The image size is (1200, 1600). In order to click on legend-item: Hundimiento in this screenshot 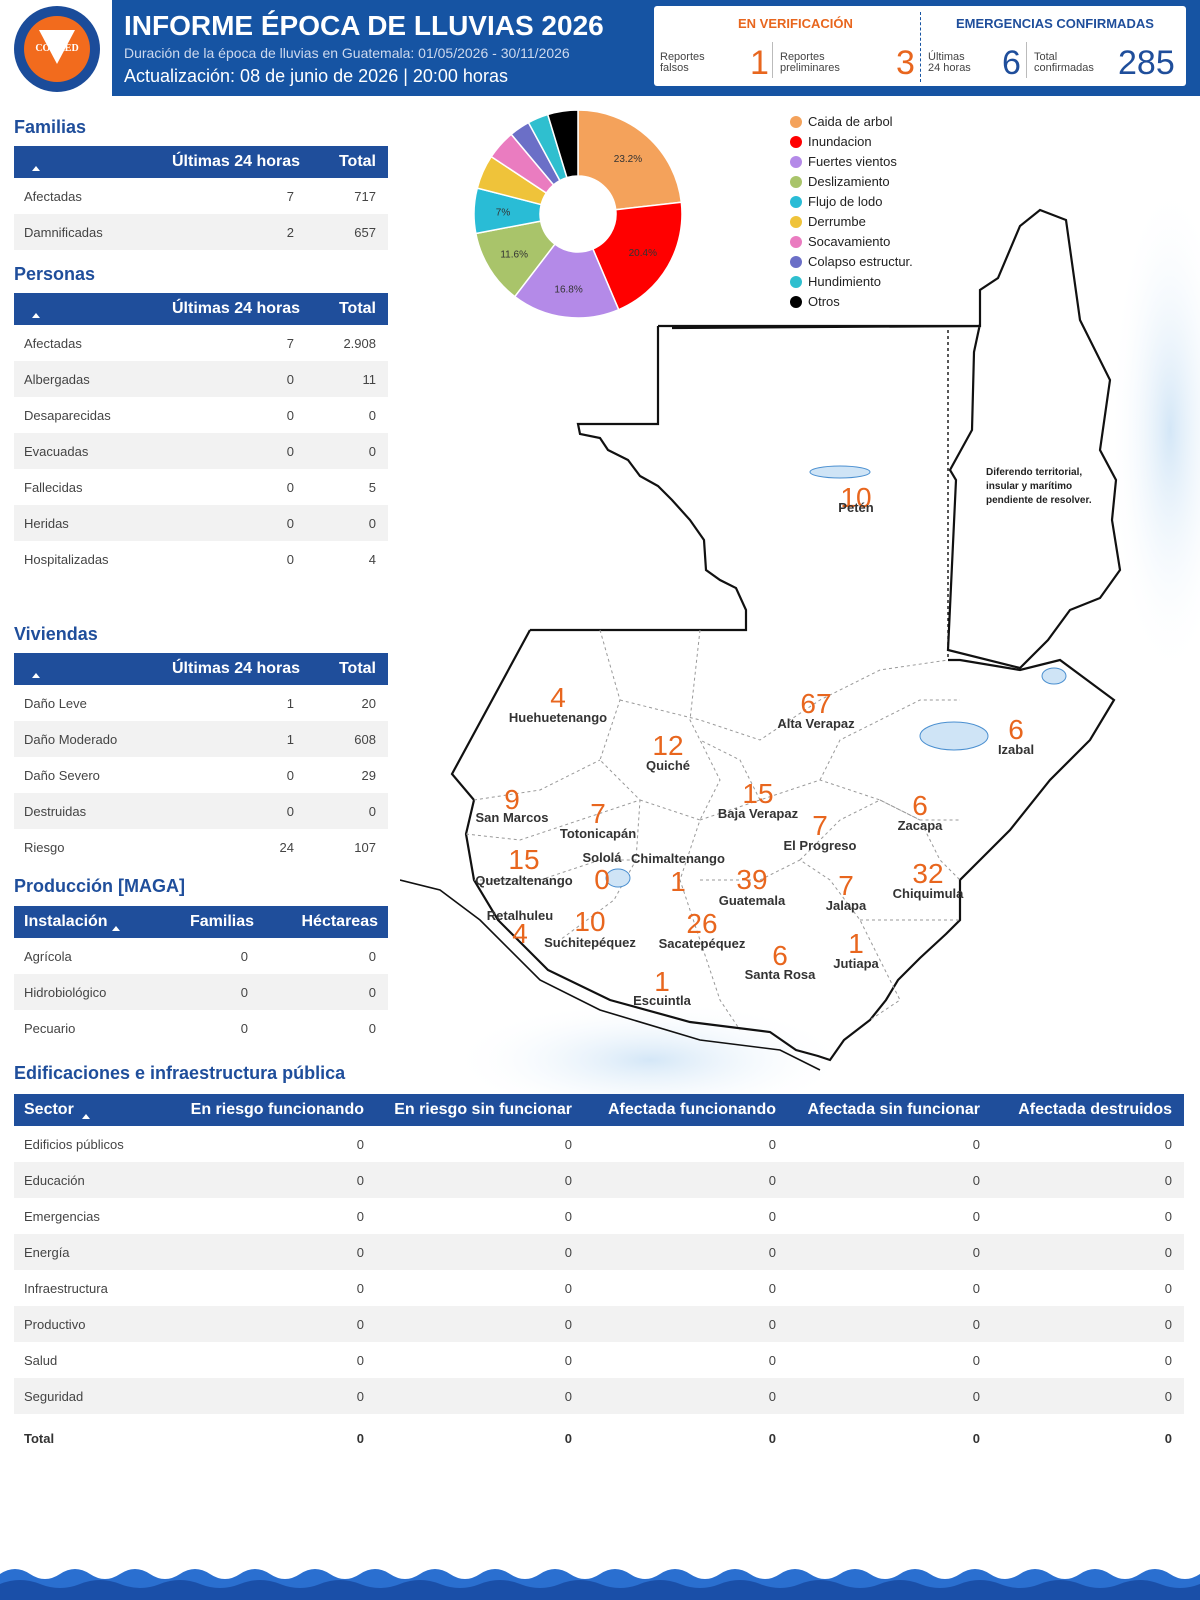, I will do `click(856, 282)`.